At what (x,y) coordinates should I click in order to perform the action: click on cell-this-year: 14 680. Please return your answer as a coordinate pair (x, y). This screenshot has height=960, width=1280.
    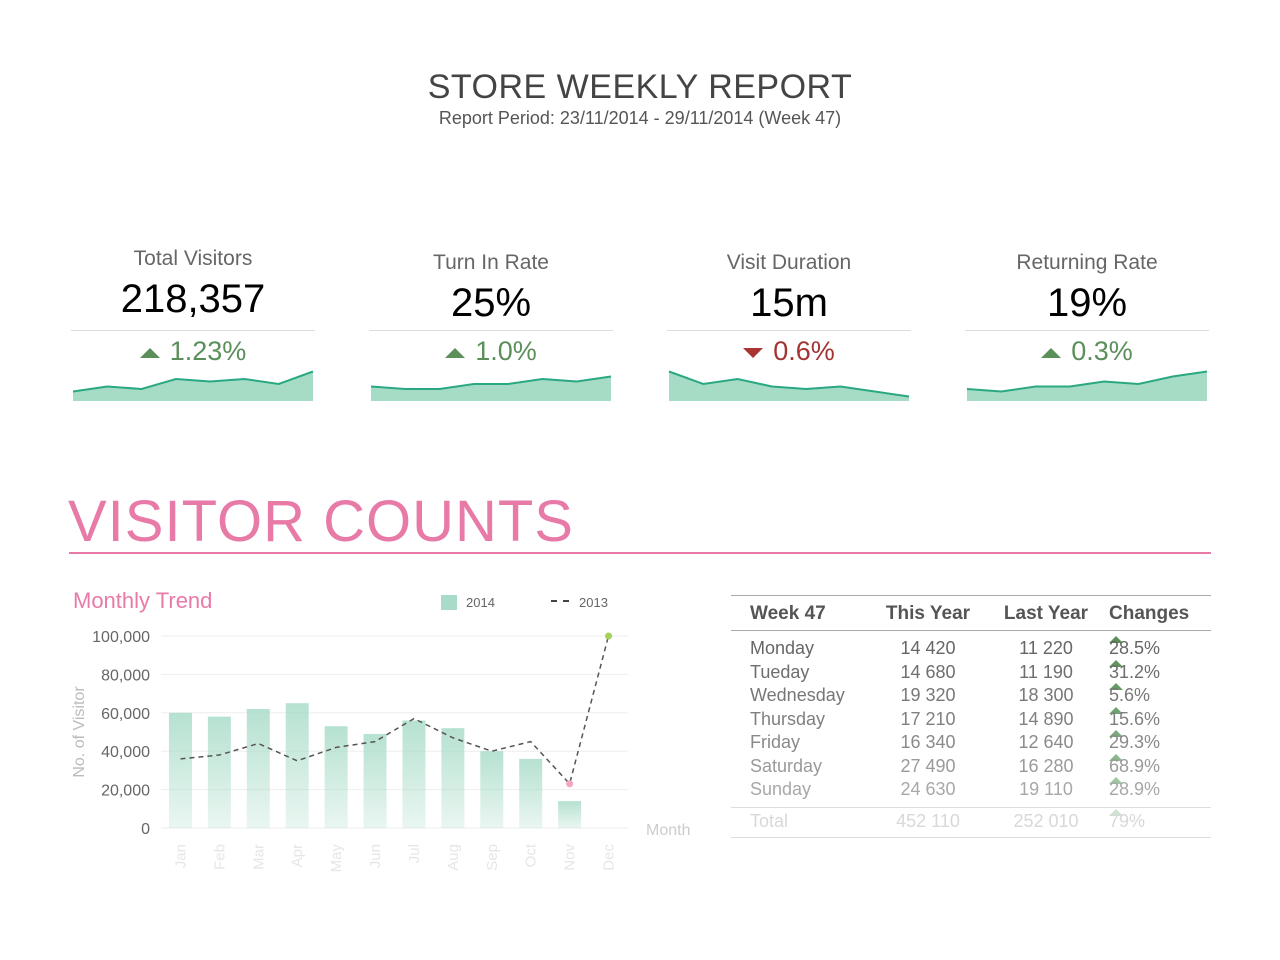
    Looking at the image, I should click on (928, 671).